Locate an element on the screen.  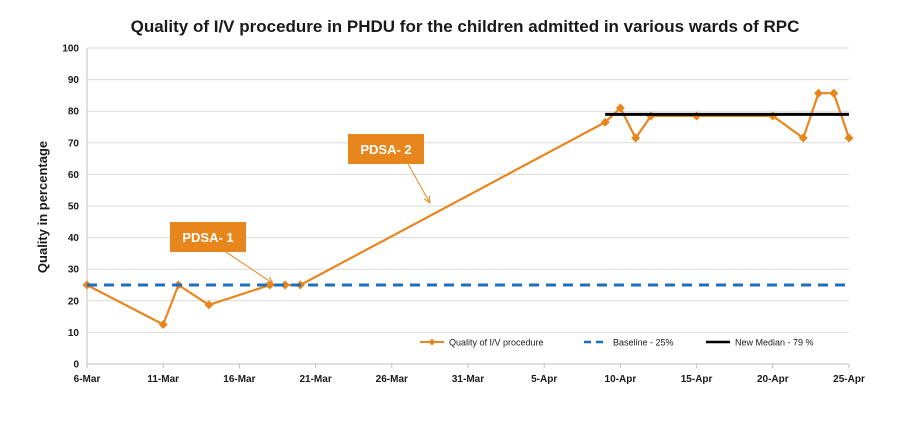
y-tick-label: 40 is located at coordinates (74, 238).